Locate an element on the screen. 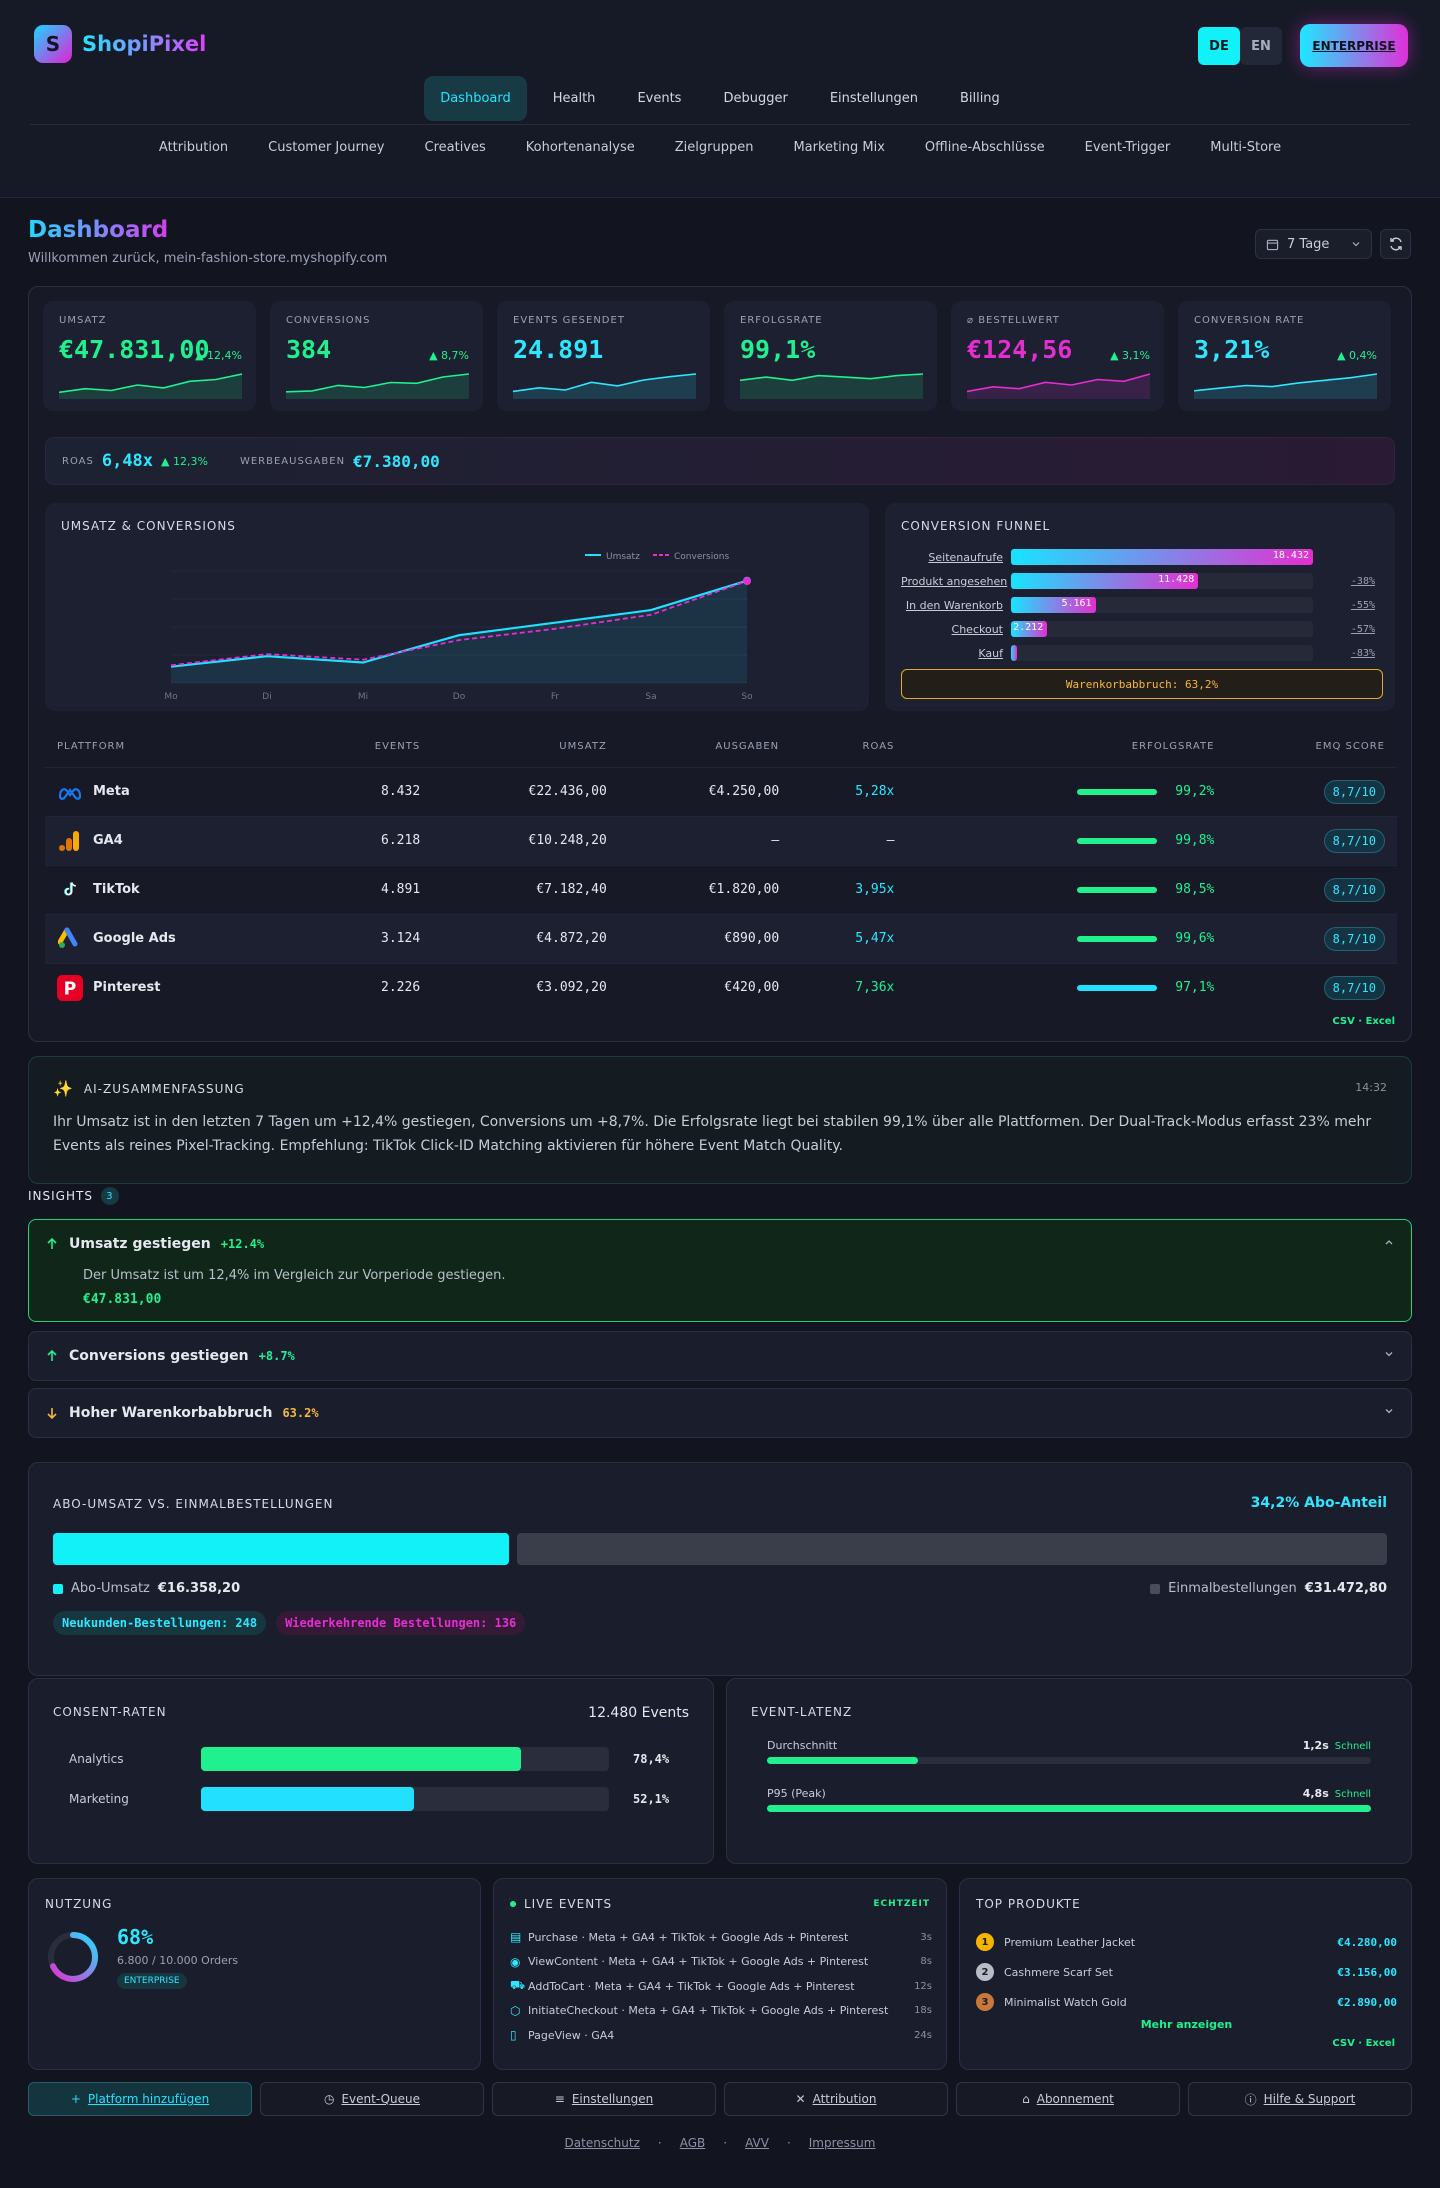  date-range-select: 7 Tage is located at coordinates (1313, 244).